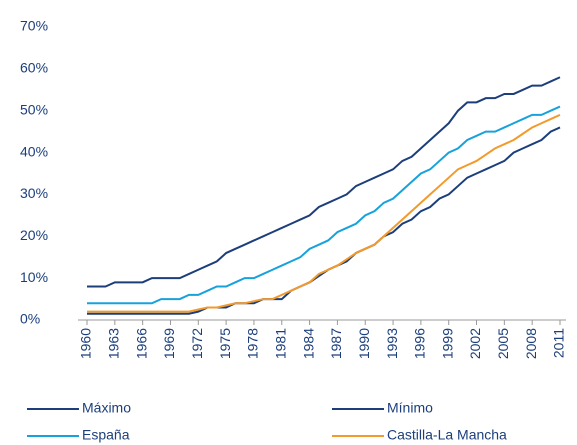 Image resolution: width=577 pixels, height=445 pixels. I want to click on y-tick-label: 10%, so click(34, 277).